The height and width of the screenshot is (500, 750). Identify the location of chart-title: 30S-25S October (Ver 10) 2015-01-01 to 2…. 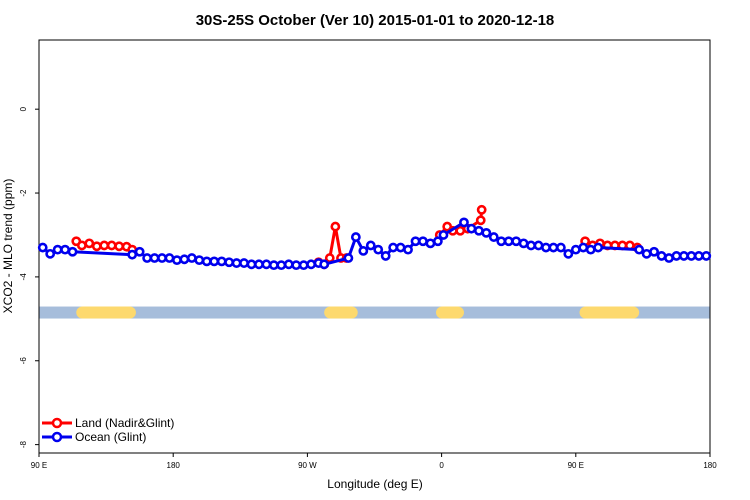
(375, 20).